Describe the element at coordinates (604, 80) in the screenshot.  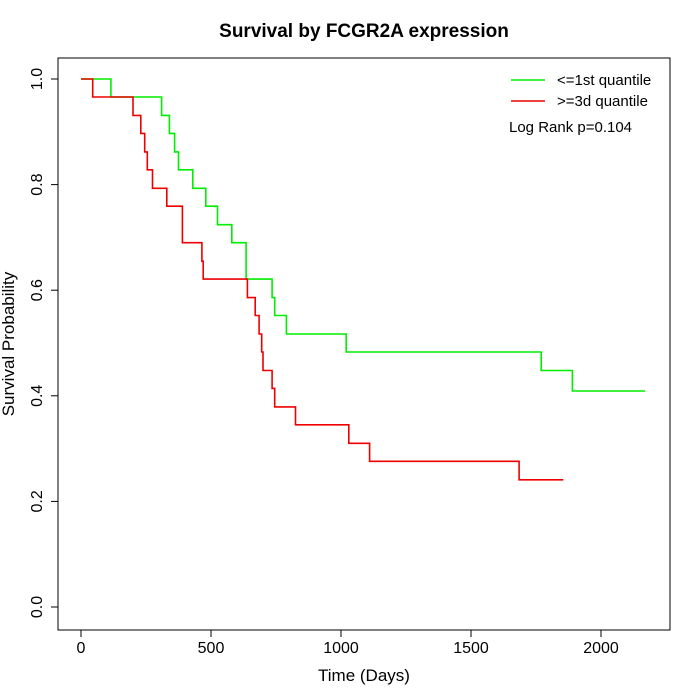
I see `legend-label: <=1st quantile` at that location.